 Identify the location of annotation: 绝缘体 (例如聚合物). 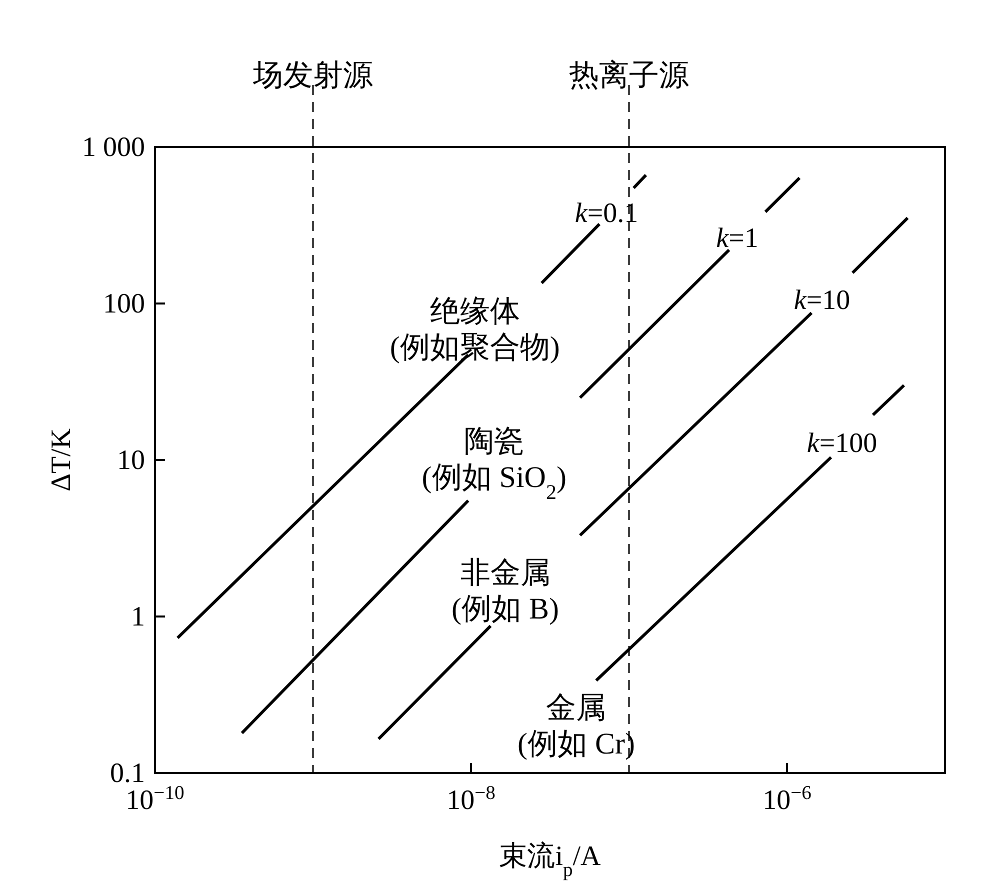
(475, 329).